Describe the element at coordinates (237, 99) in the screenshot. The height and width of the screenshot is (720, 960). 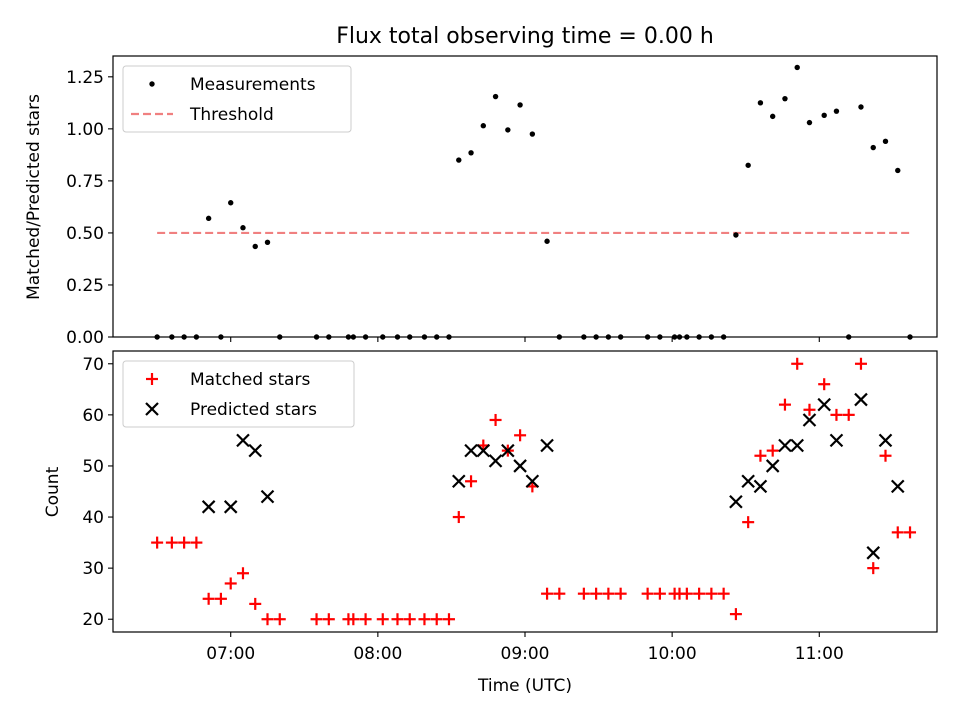
I see `legend-frame` at that location.